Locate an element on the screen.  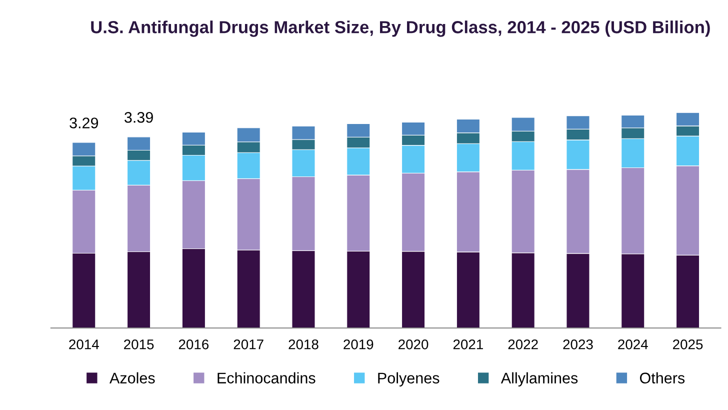
legend-label: Others is located at coordinates (662, 378).